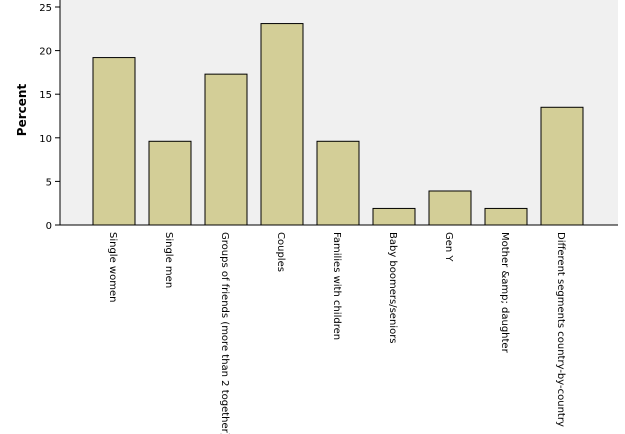 The image size is (625, 434). What do you see at coordinates (45, 139) in the screenshot?
I see `y-tick-label: 10` at bounding box center [45, 139].